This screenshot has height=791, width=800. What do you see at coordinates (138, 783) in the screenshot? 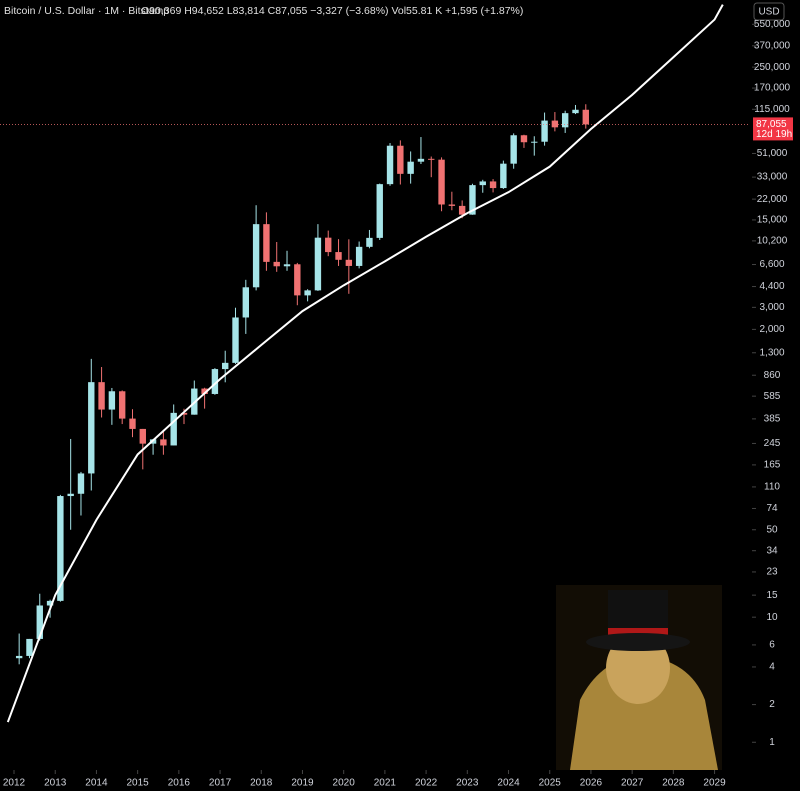
I see `x-tick-label: 2015` at bounding box center [138, 783].